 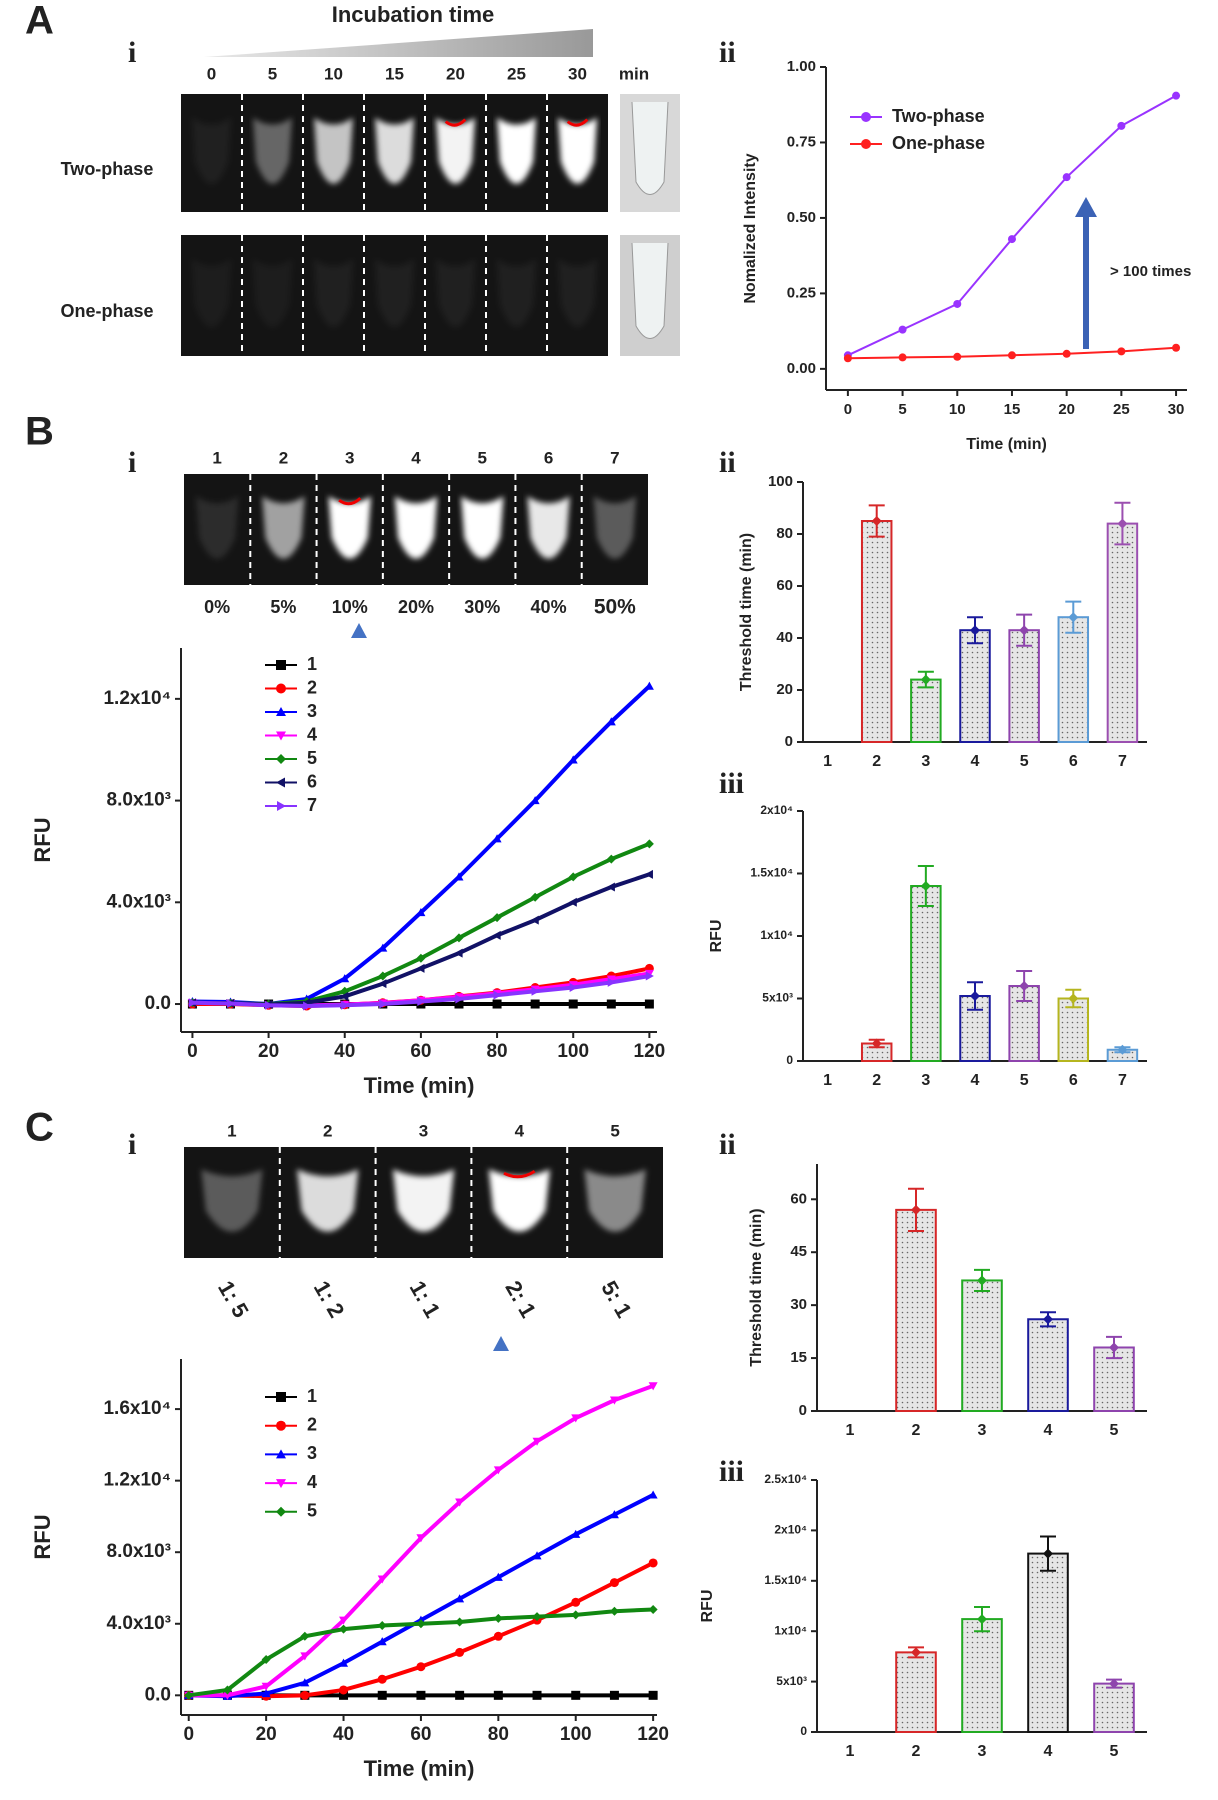 What do you see at coordinates (727, 52) in the screenshot?
I see `sub-label: ii` at bounding box center [727, 52].